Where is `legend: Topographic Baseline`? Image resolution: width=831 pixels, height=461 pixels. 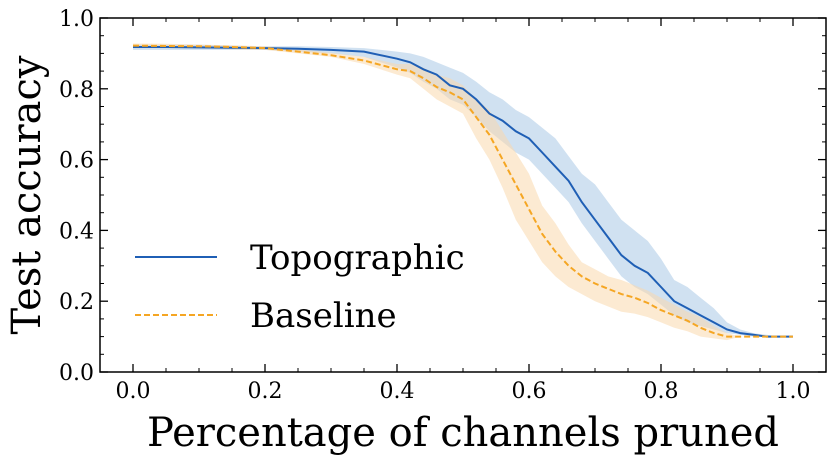 legend: Topographic Baseline is located at coordinates (300, 287).